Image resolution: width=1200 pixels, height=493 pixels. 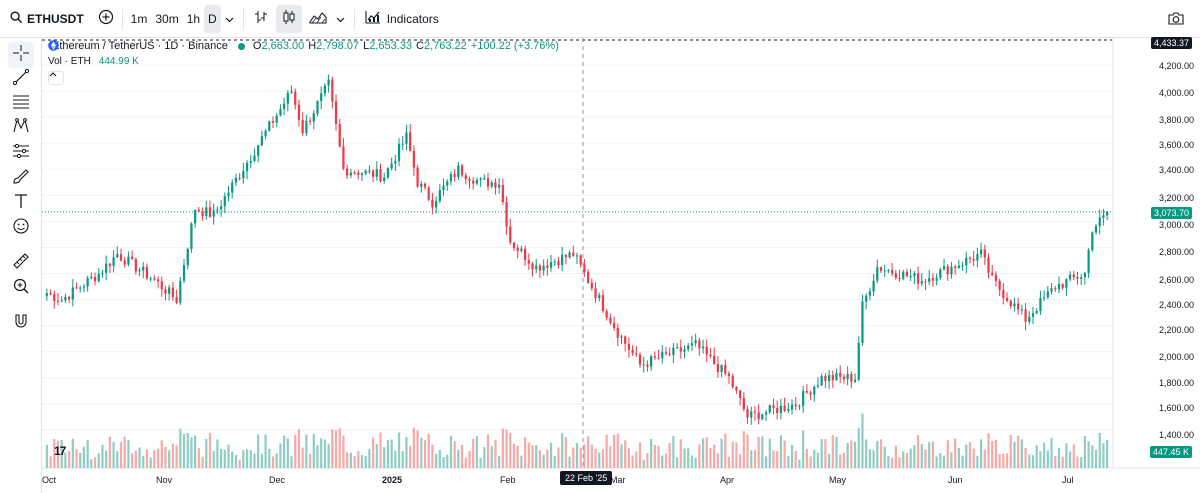 I want to click on chevron-down-icon, so click(x=340, y=19).